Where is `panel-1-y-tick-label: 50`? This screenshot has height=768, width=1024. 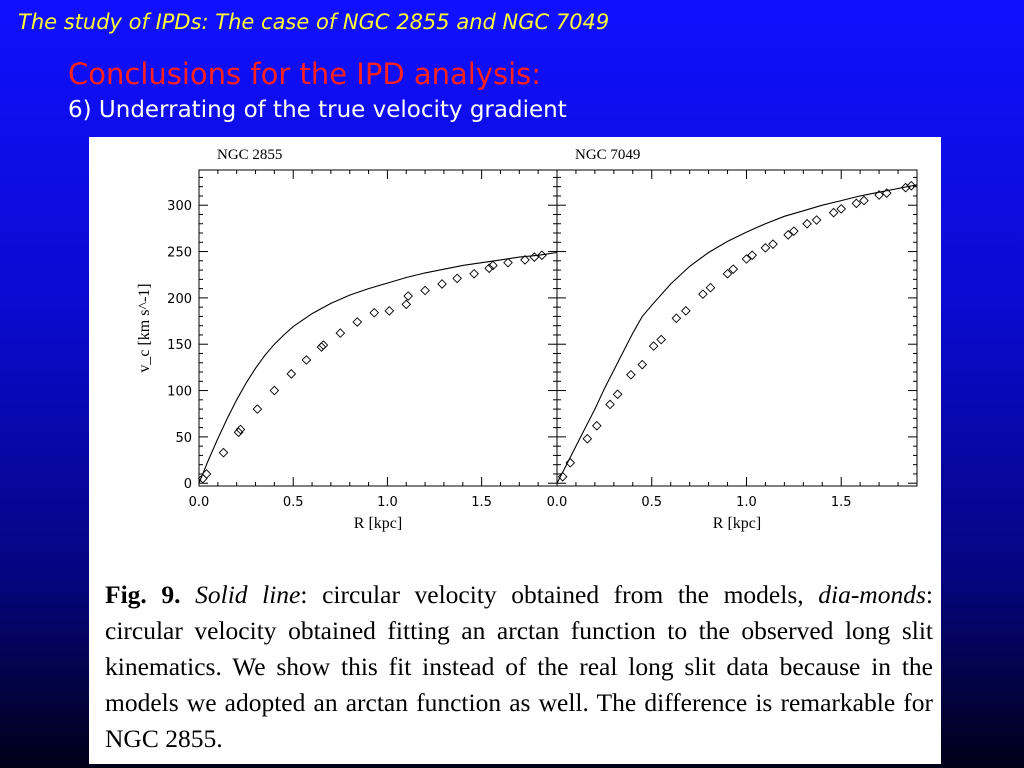
panel-1-y-tick-label: 50 is located at coordinates (183, 438).